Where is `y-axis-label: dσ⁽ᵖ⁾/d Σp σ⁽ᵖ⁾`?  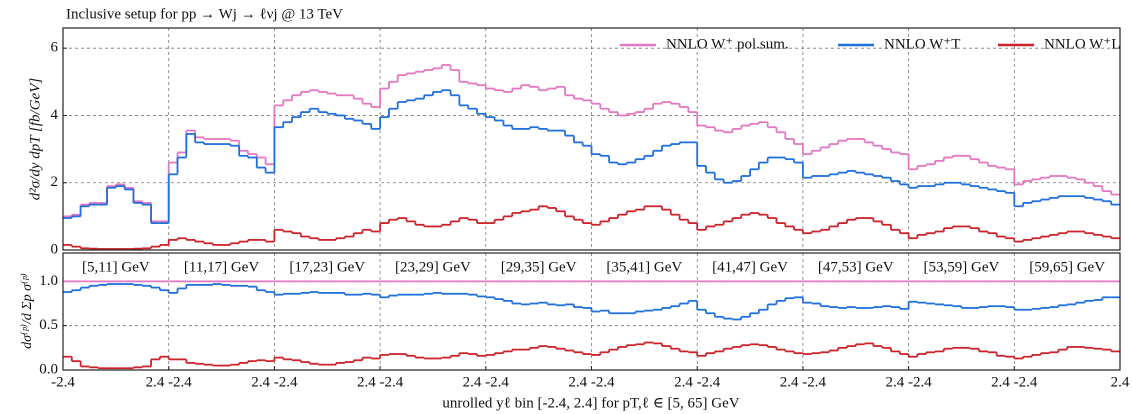
y-axis-label: dσ⁽ᵖ⁾/d Σp σ⁽ᵖ⁾ is located at coordinates (27, 311).